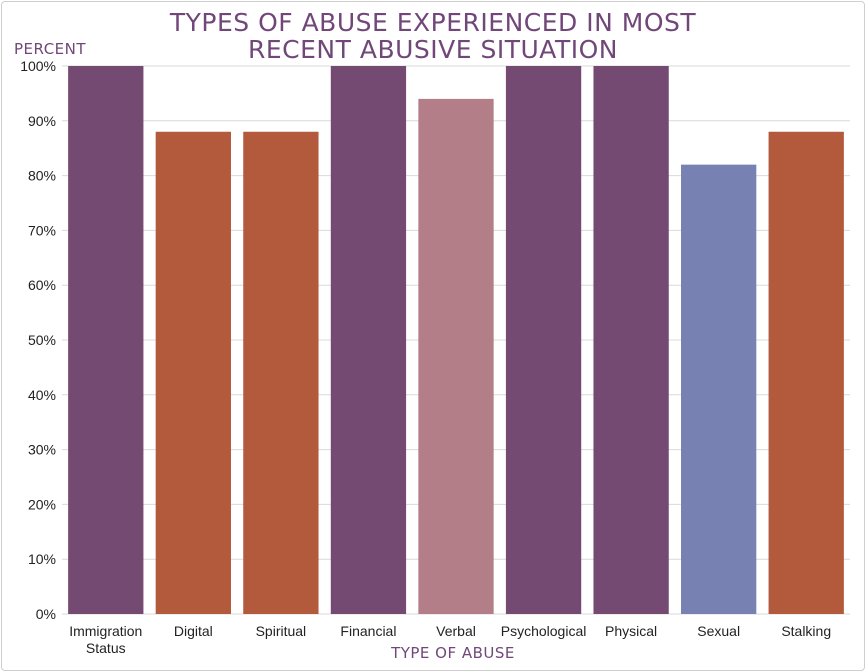 The height and width of the screenshot is (671, 866). Describe the element at coordinates (46, 614) in the screenshot. I see `y-tick-label: 0%` at that location.